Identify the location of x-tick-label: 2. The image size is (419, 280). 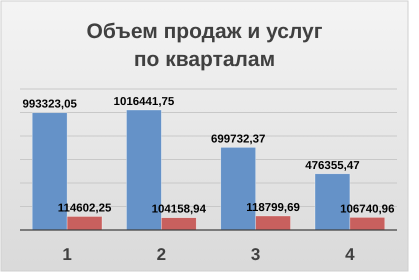
(161, 254).